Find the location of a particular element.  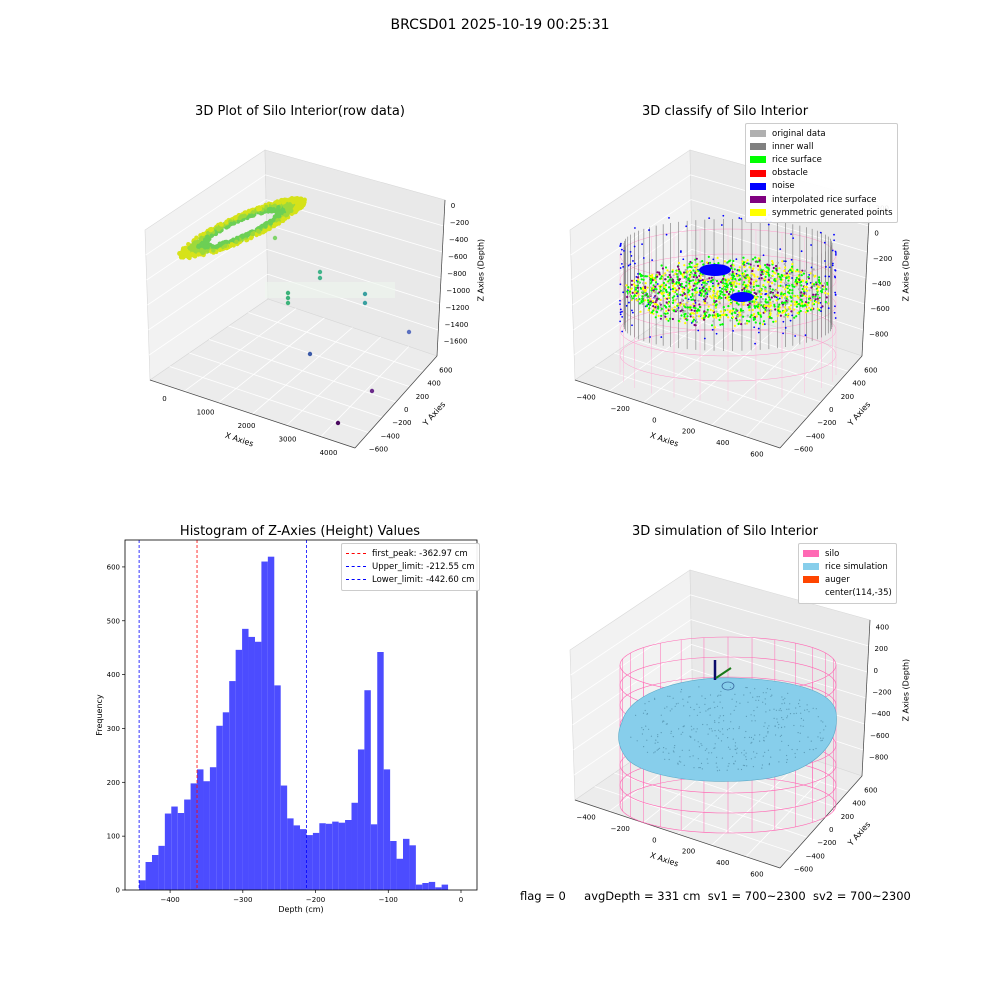

sim-plot-z-axis-line is located at coordinates (866, 698).